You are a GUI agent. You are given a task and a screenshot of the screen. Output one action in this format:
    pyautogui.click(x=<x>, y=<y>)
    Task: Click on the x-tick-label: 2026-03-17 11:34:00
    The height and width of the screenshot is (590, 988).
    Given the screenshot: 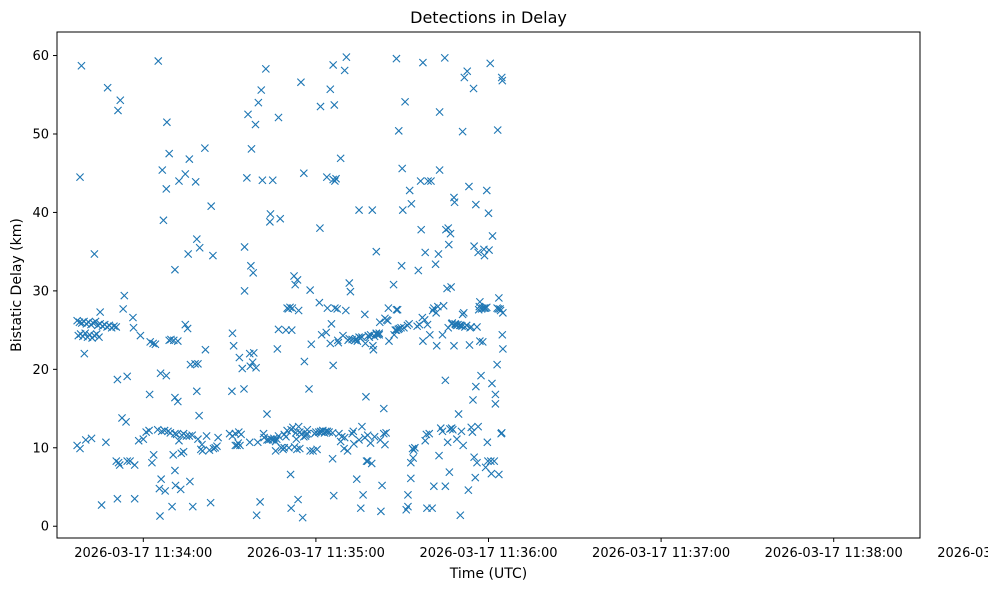 What is the action you would take?
    pyautogui.click(x=143, y=553)
    